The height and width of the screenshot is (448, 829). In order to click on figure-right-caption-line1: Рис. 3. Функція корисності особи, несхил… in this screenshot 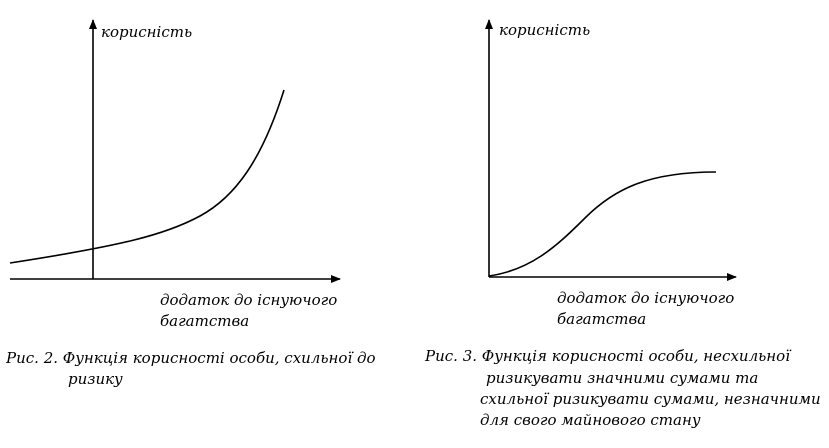, I will do `click(607, 356)`.